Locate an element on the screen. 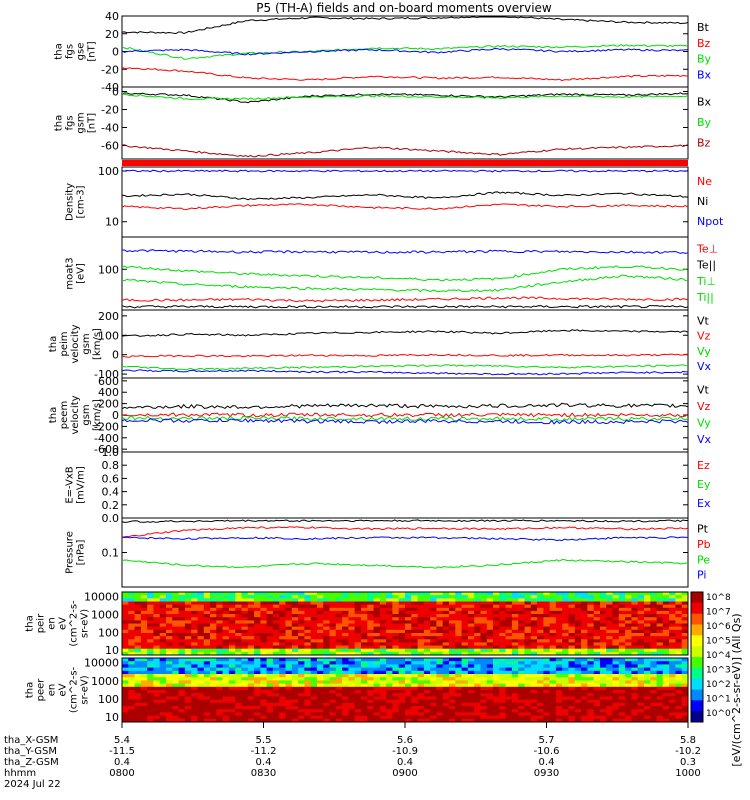 The image size is (750, 800). x-tick-label: 0830 is located at coordinates (263, 773).